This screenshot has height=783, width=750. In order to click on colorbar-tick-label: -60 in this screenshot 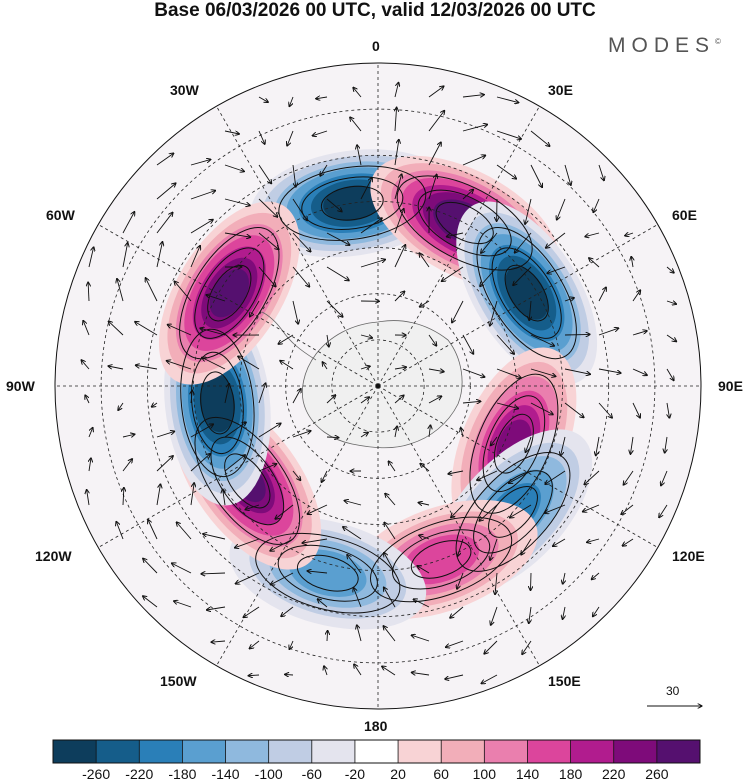, I will do `click(311, 774)`.